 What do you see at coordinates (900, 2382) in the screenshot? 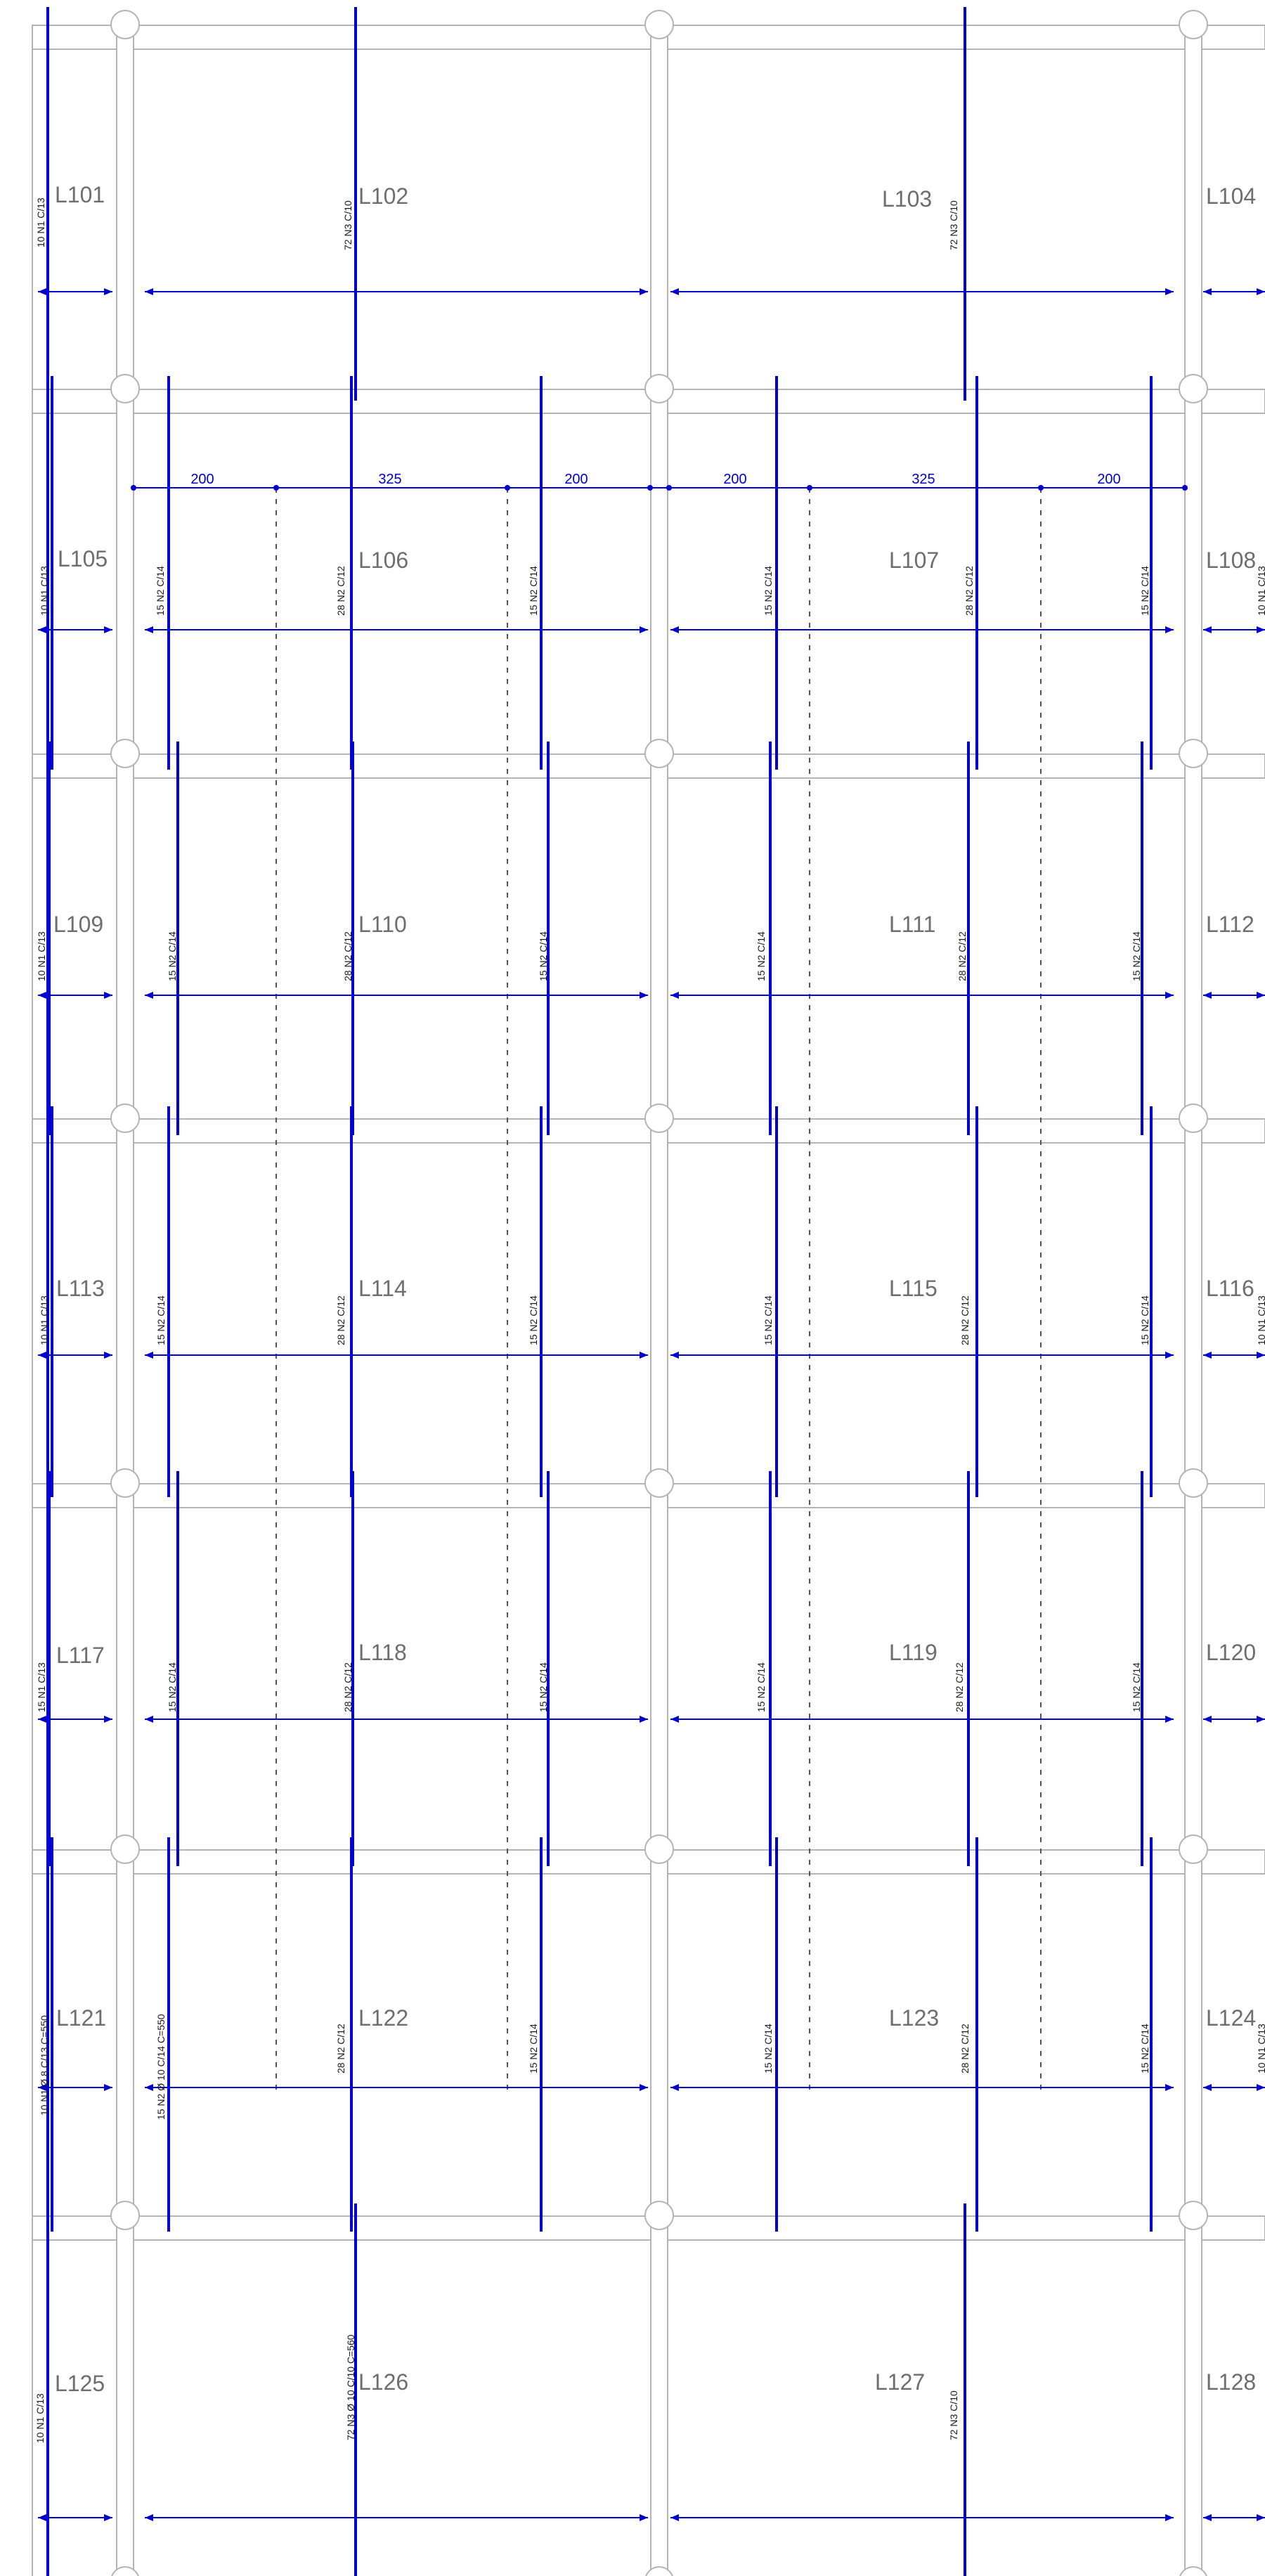
I see `slab-label-L127: L127` at bounding box center [900, 2382].